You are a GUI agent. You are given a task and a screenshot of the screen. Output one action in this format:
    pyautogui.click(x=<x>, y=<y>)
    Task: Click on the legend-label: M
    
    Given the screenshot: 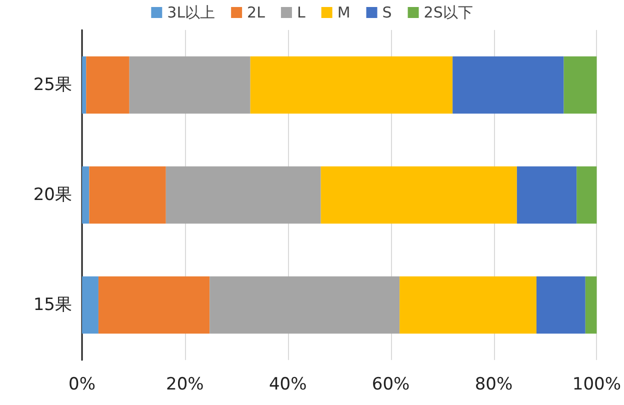 What is the action you would take?
    pyautogui.click(x=343, y=13)
    